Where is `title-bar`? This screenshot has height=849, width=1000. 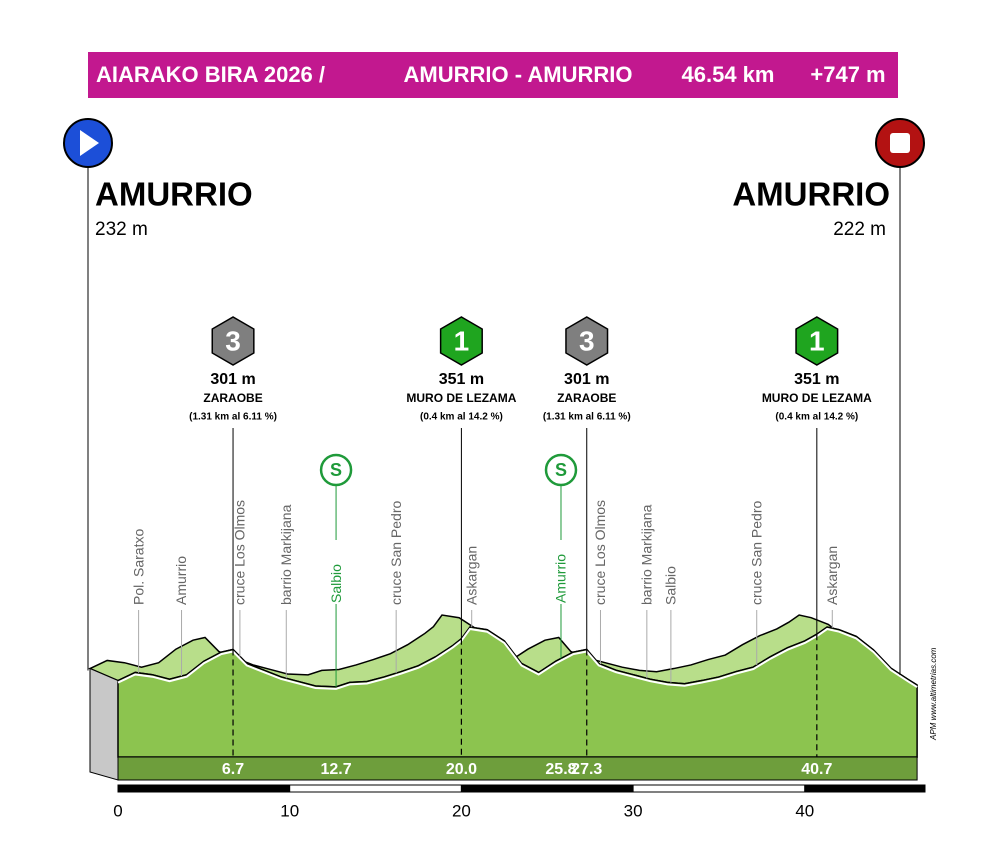
title-bar is located at coordinates (493, 75).